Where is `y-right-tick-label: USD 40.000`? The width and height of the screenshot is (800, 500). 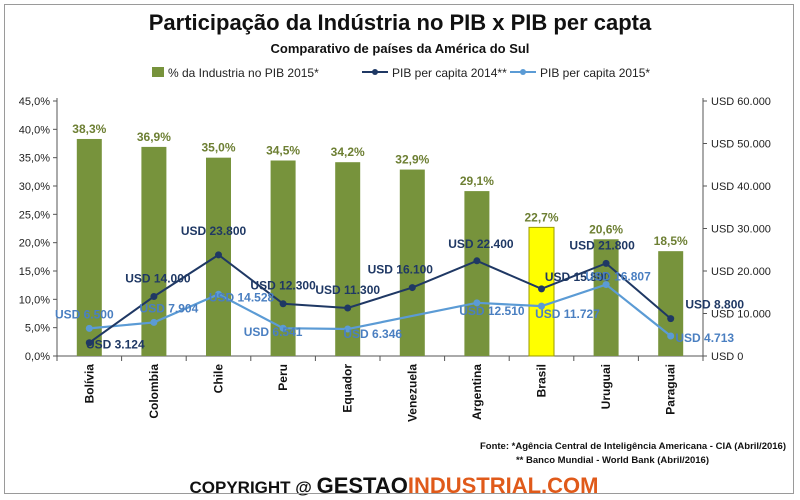
y-right-tick-label: USD 40.000 is located at coordinates (741, 187).